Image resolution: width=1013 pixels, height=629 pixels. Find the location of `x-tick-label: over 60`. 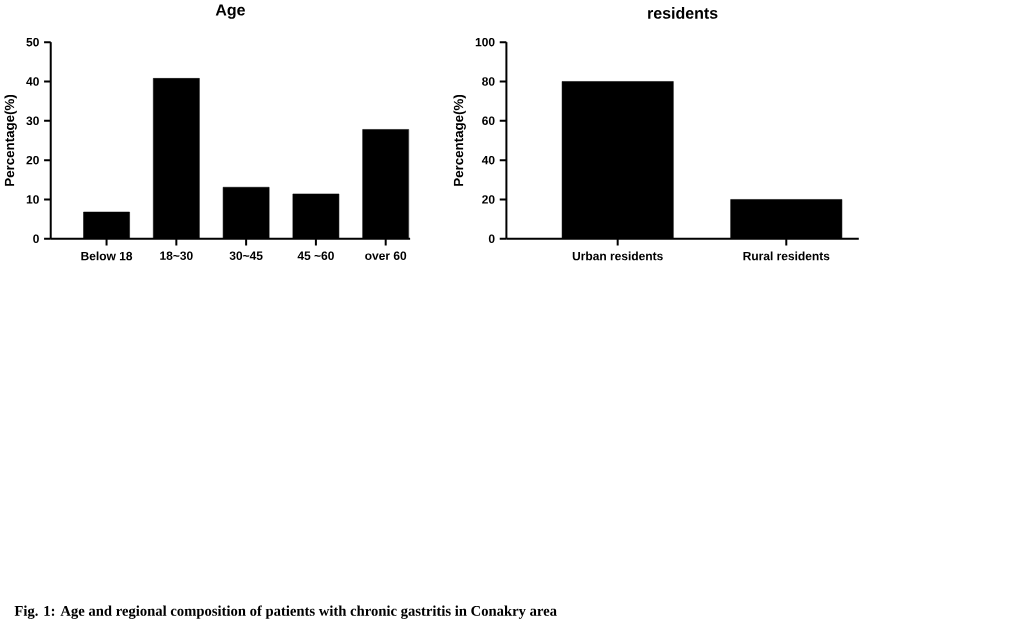

x-tick-label: over 60 is located at coordinates (386, 255).